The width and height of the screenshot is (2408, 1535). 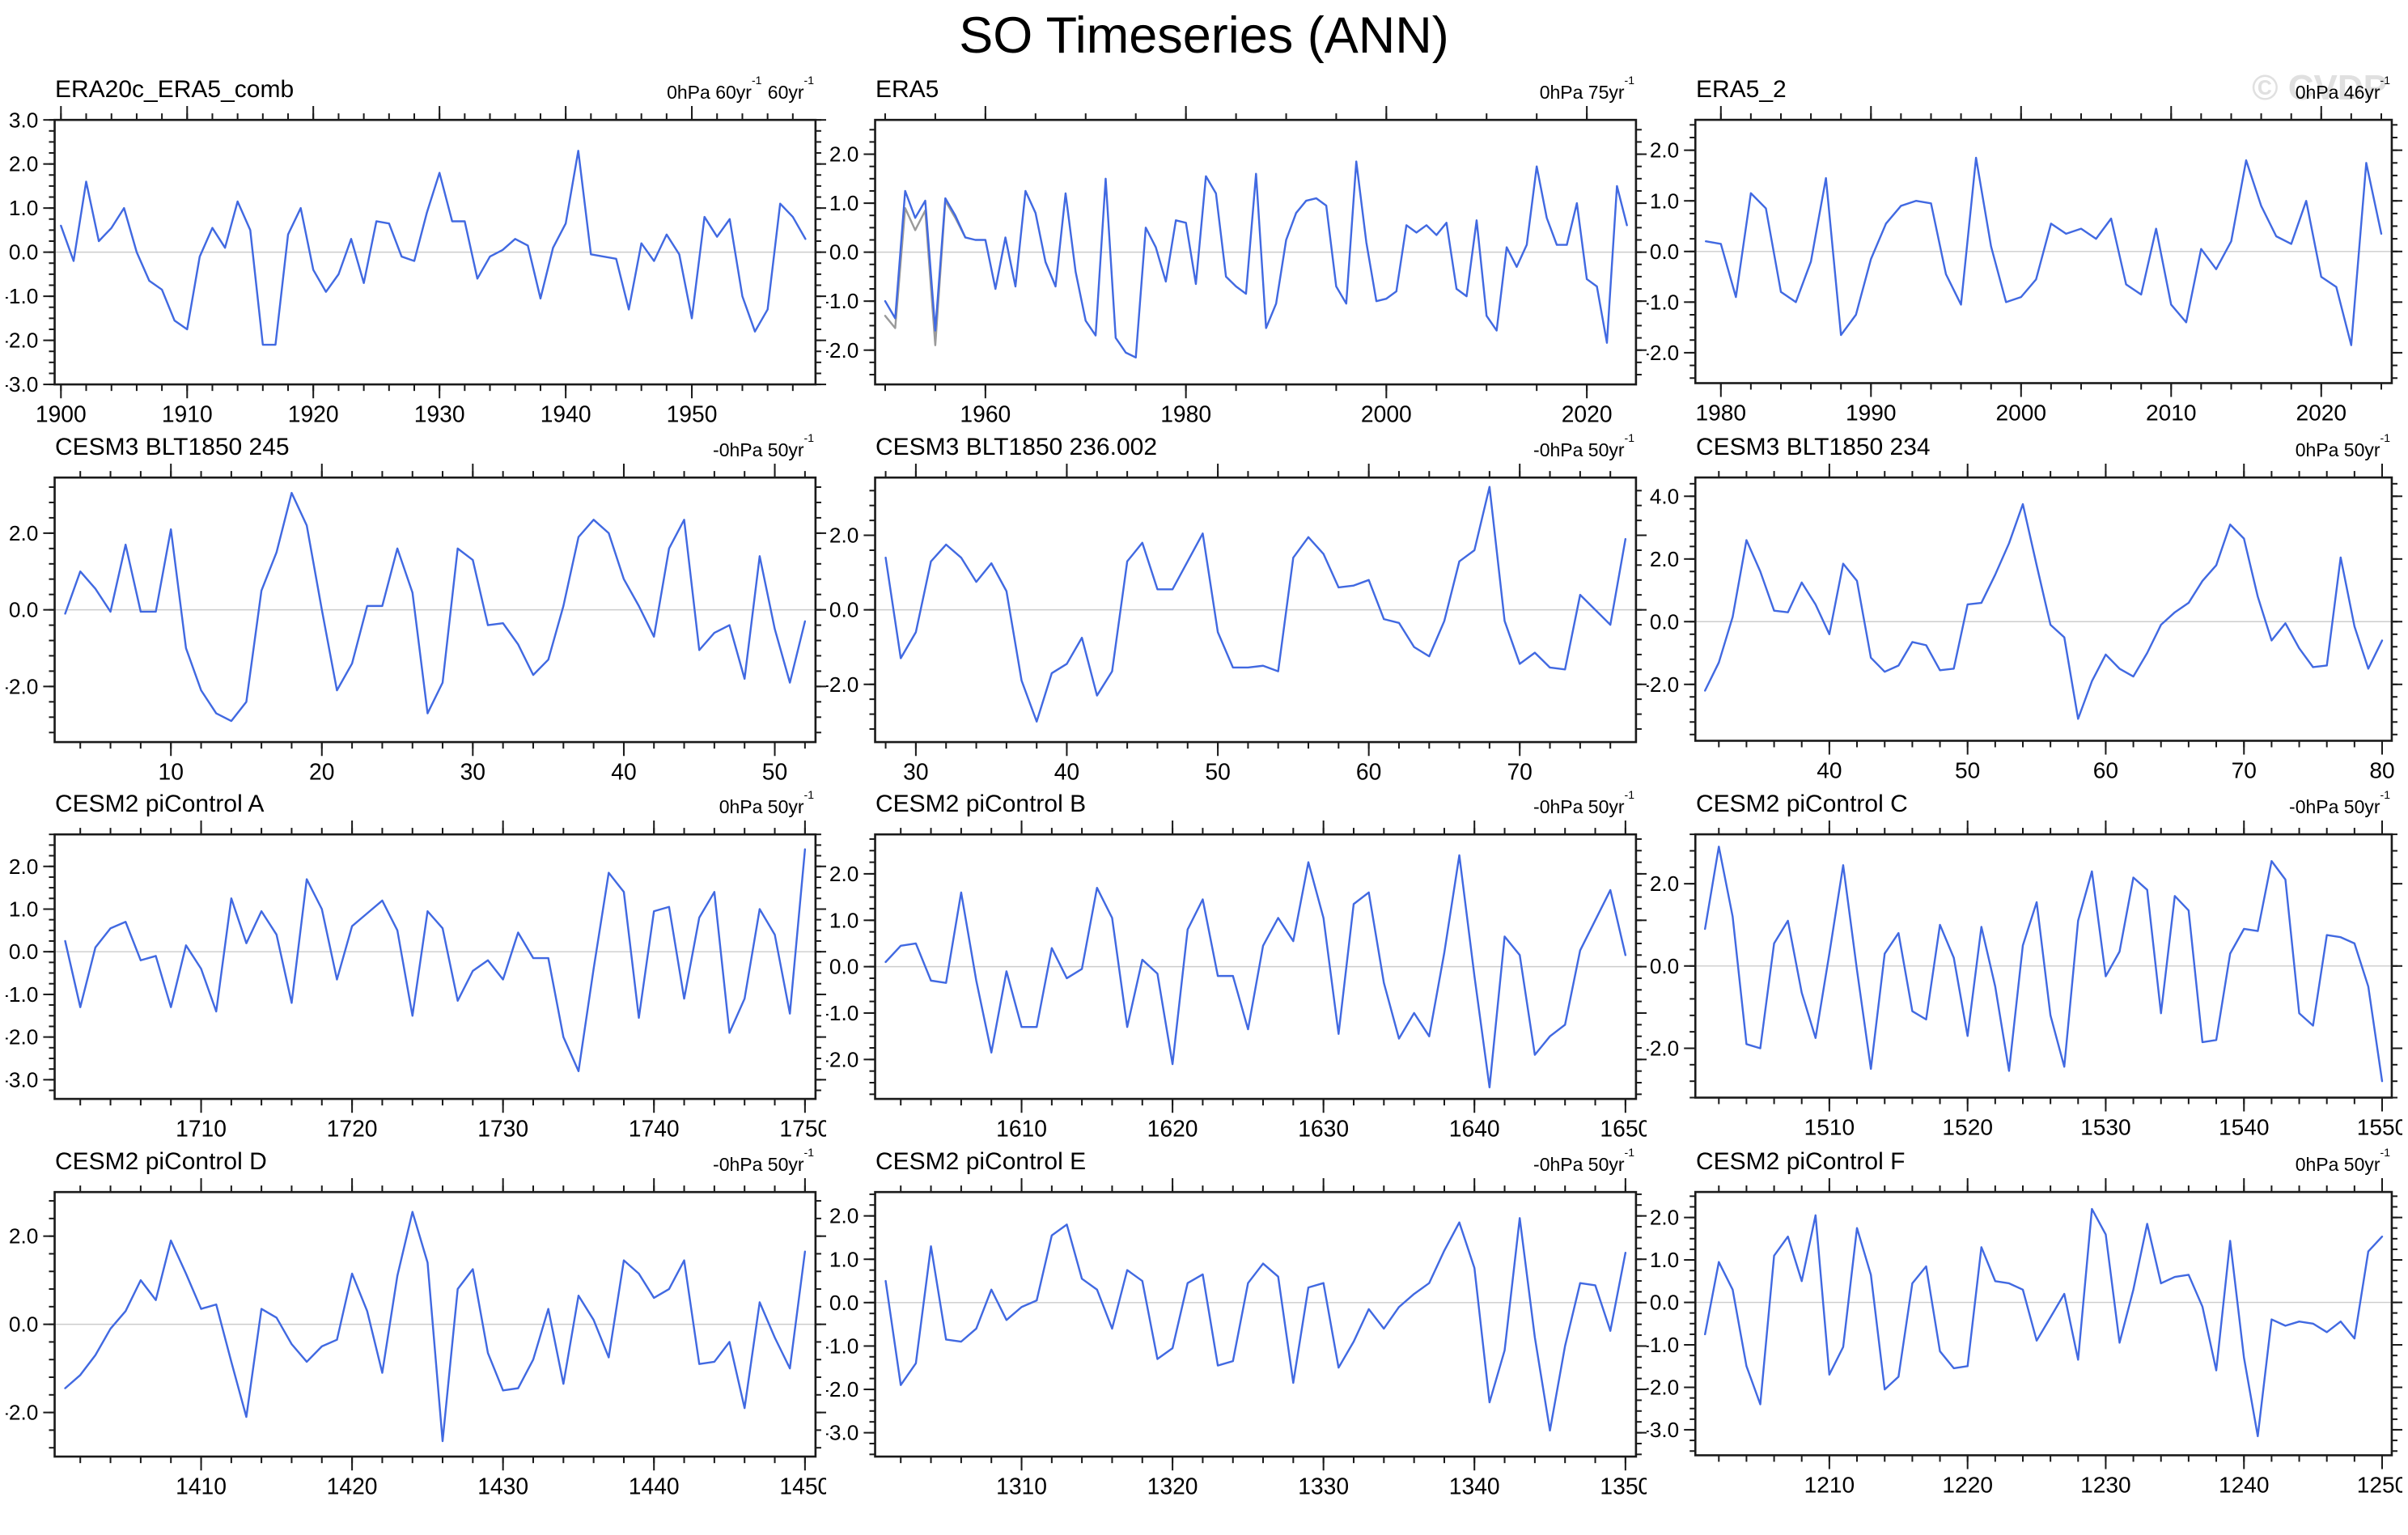 I want to click on svg-text: 3.0, so click(x=23, y=120).